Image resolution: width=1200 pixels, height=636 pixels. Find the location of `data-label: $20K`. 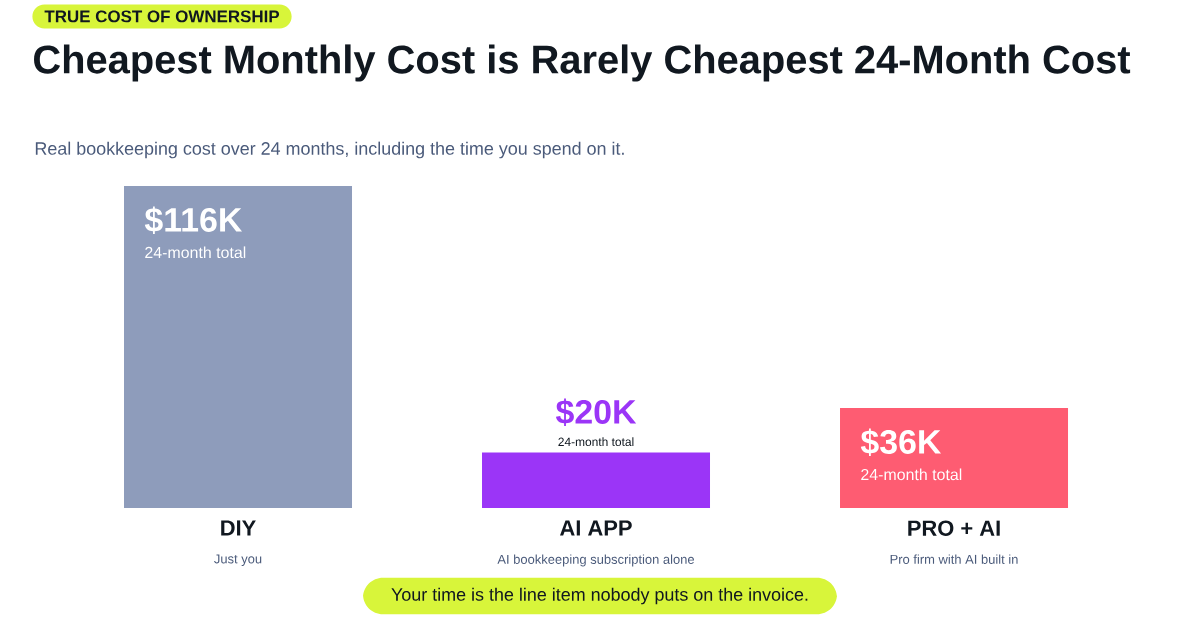

data-label: $20K is located at coordinates (596, 412).